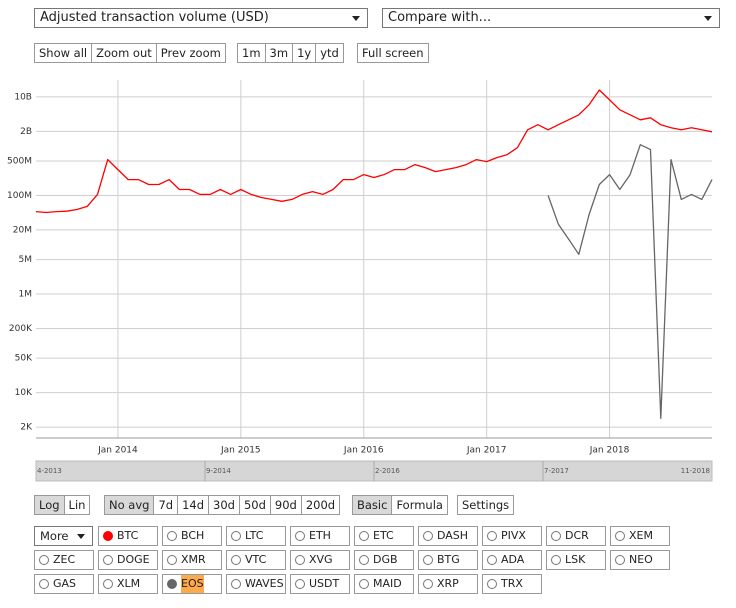  Describe the element at coordinates (256, 584) in the screenshot. I see `coin-button: WAVES` at that location.